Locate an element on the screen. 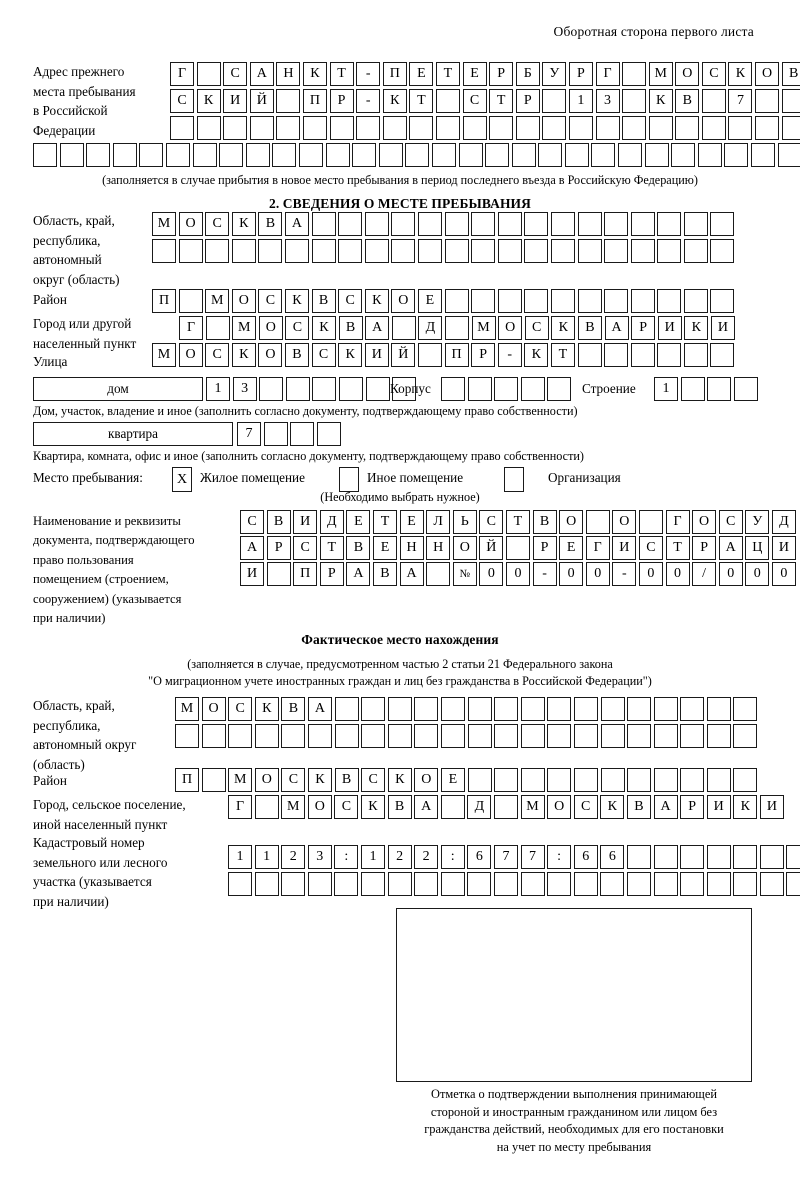 Image resolution: width=800 pixels, height=1180 pixels. char-cell: Ц is located at coordinates (757, 548).